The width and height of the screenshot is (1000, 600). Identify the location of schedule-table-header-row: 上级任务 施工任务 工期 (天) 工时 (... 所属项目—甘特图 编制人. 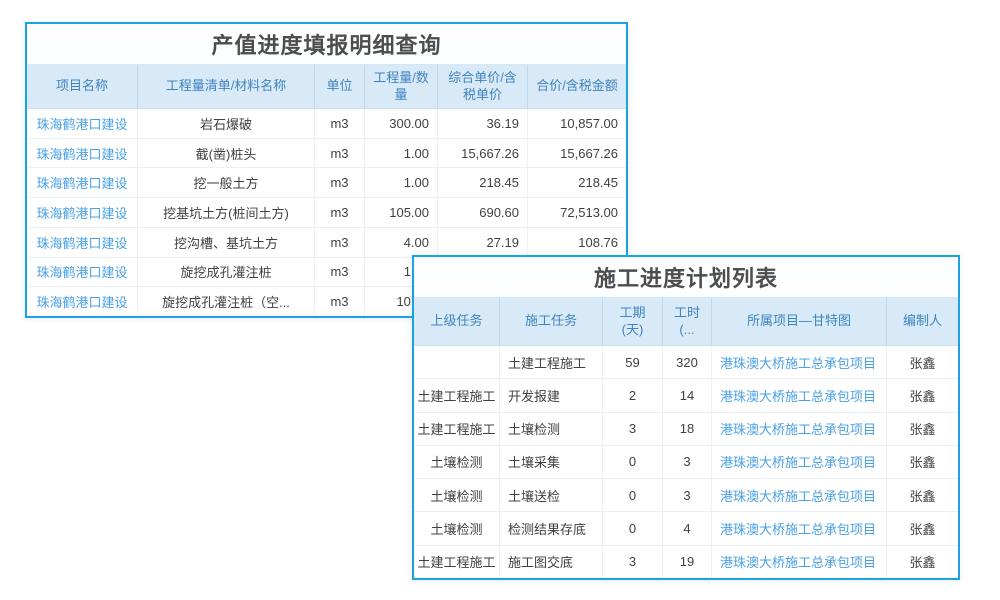
(686, 322).